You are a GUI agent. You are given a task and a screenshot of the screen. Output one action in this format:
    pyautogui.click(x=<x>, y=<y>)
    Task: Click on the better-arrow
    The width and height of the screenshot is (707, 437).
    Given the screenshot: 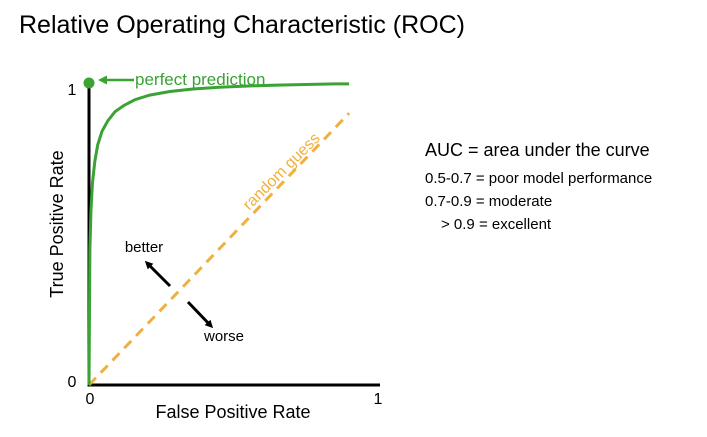 What is the action you would take?
    pyautogui.click(x=158, y=274)
    